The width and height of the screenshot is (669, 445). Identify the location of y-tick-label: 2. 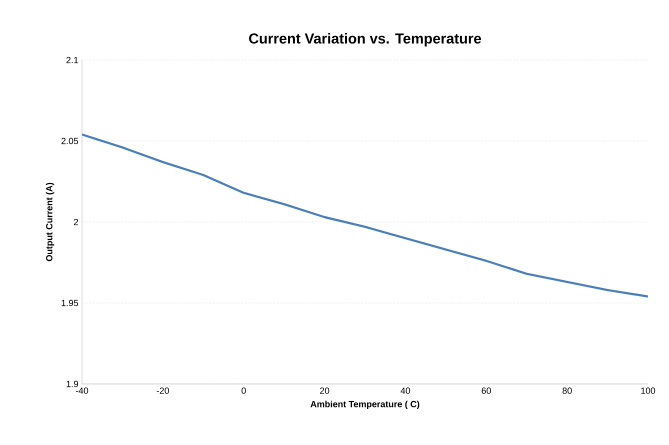
(76, 222).